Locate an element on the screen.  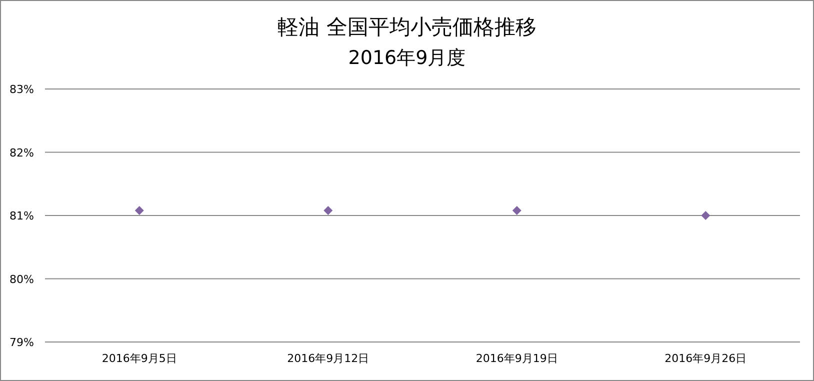
y-tick-label: 79% is located at coordinates (22, 342).